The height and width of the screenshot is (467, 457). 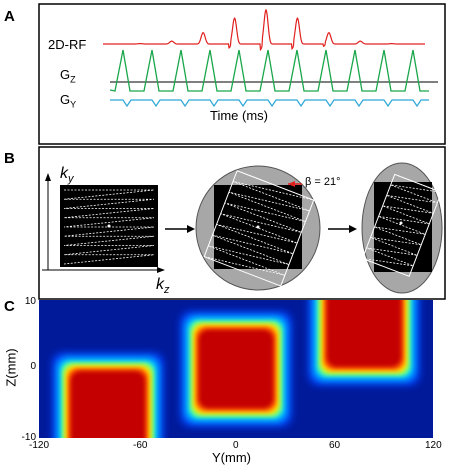 What do you see at coordinates (191, 229) in the screenshot?
I see `arrow-1-head` at bounding box center [191, 229].